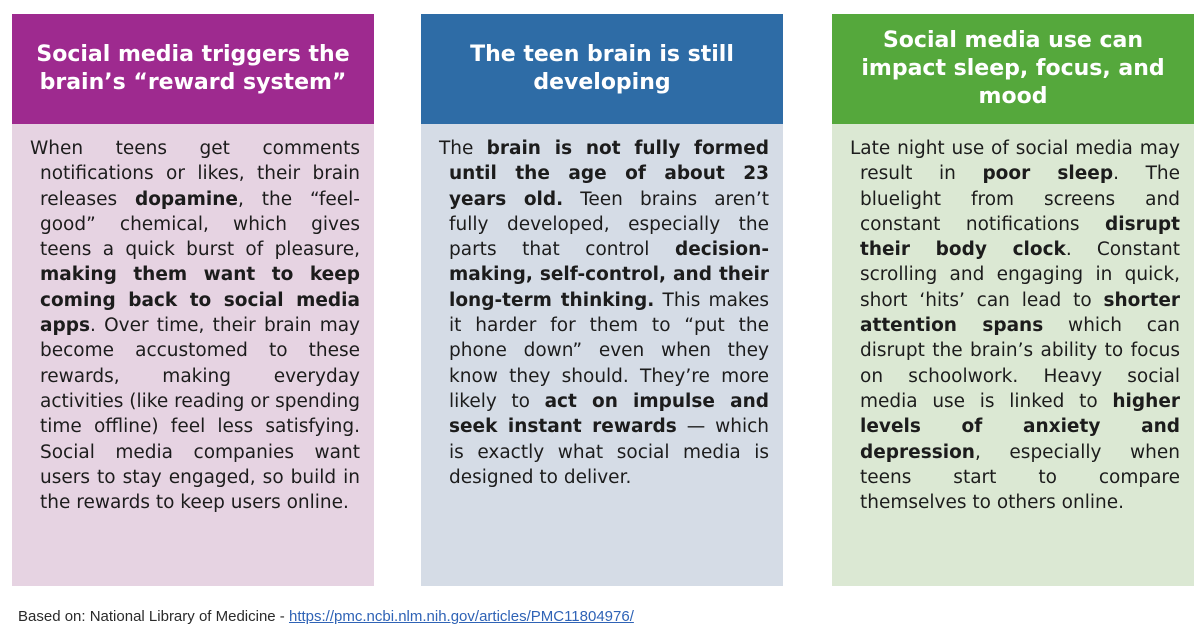 The image size is (1200, 637). I want to click on emphasis-text: disrupt their body clock, so click(1020, 237).